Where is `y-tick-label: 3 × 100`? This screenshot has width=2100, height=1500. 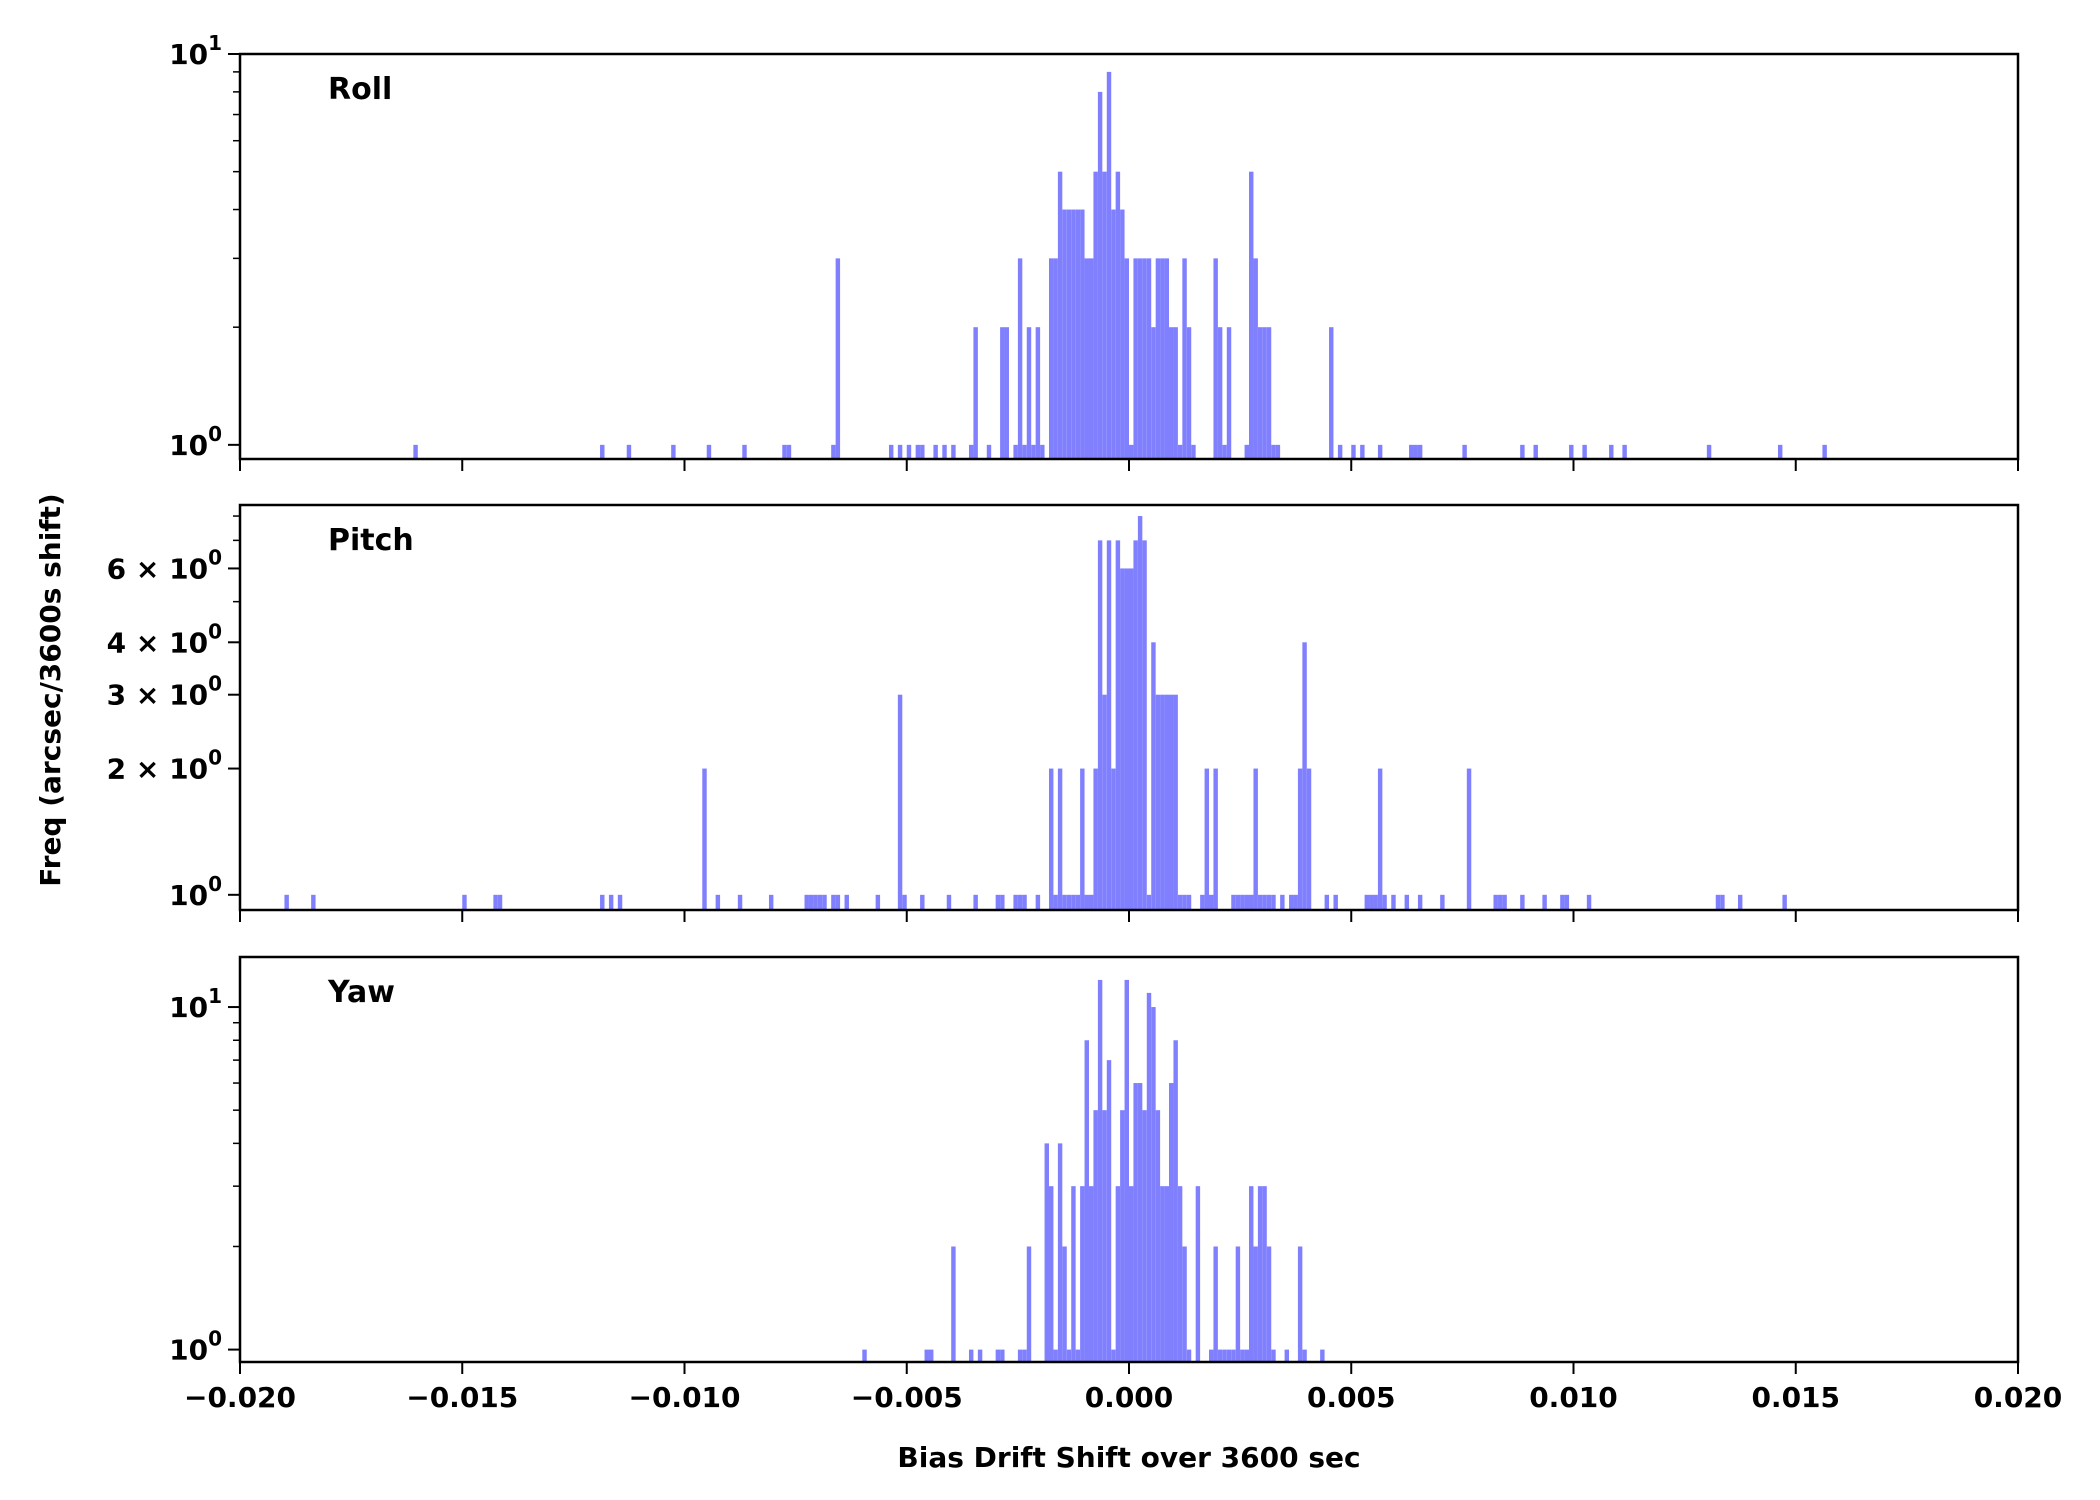
y-tick-label: 3 × 100 is located at coordinates (164, 692).